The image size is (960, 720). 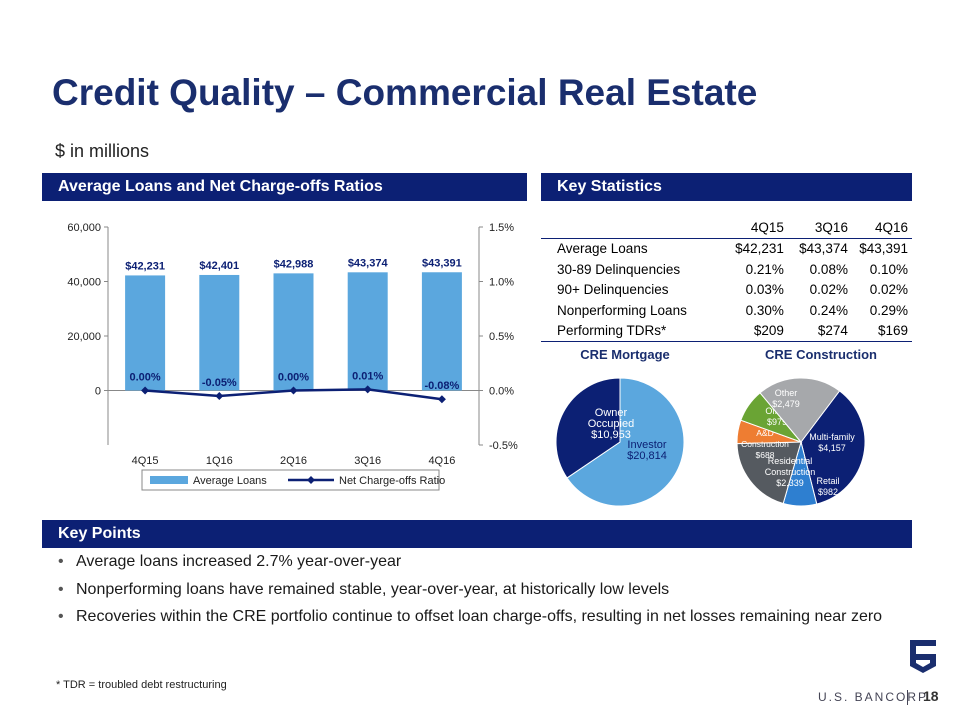 What do you see at coordinates (84, 337) in the screenshot?
I see `y-tick-label: 20,000` at bounding box center [84, 337].